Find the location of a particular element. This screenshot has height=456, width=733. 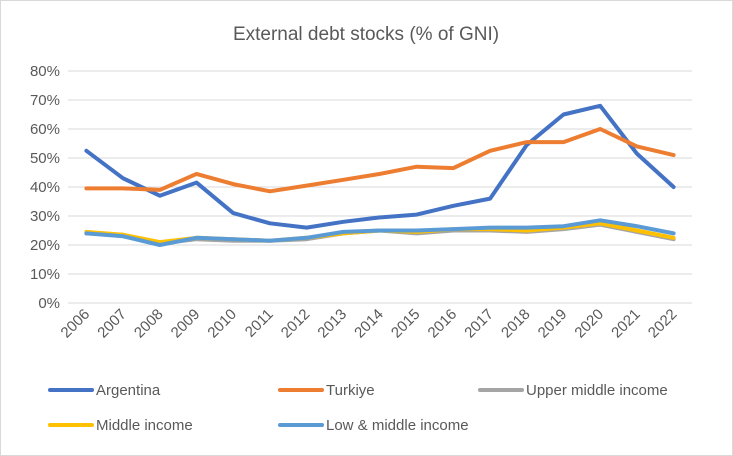

x-tick-label: 2015 is located at coordinates (406, 324).